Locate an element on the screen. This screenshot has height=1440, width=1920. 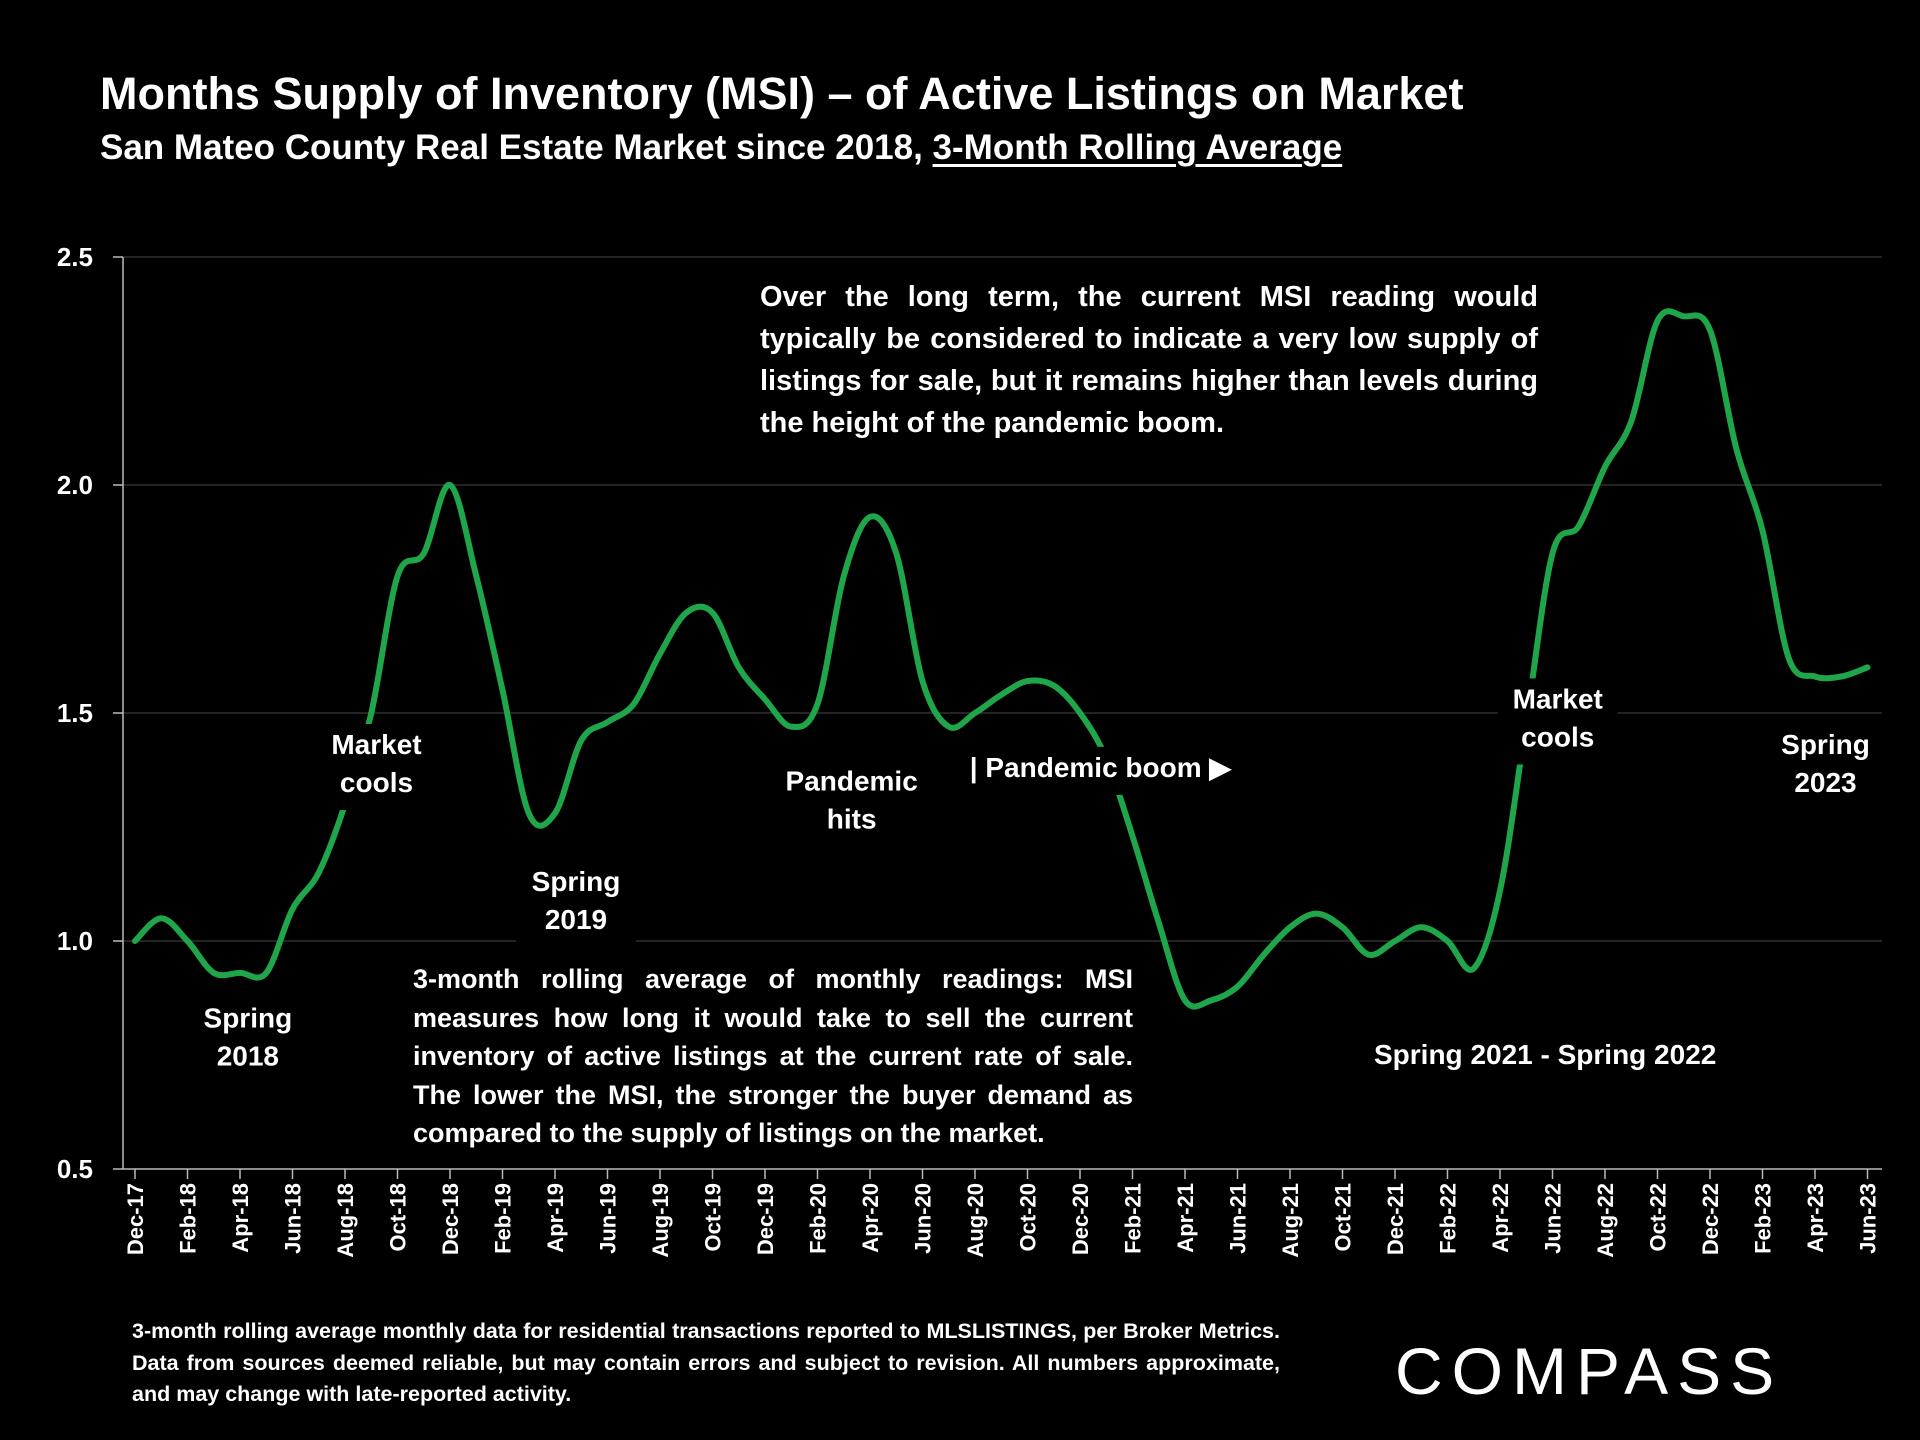
x-tick-label: Oct-21 is located at coordinates (1343, 1217).